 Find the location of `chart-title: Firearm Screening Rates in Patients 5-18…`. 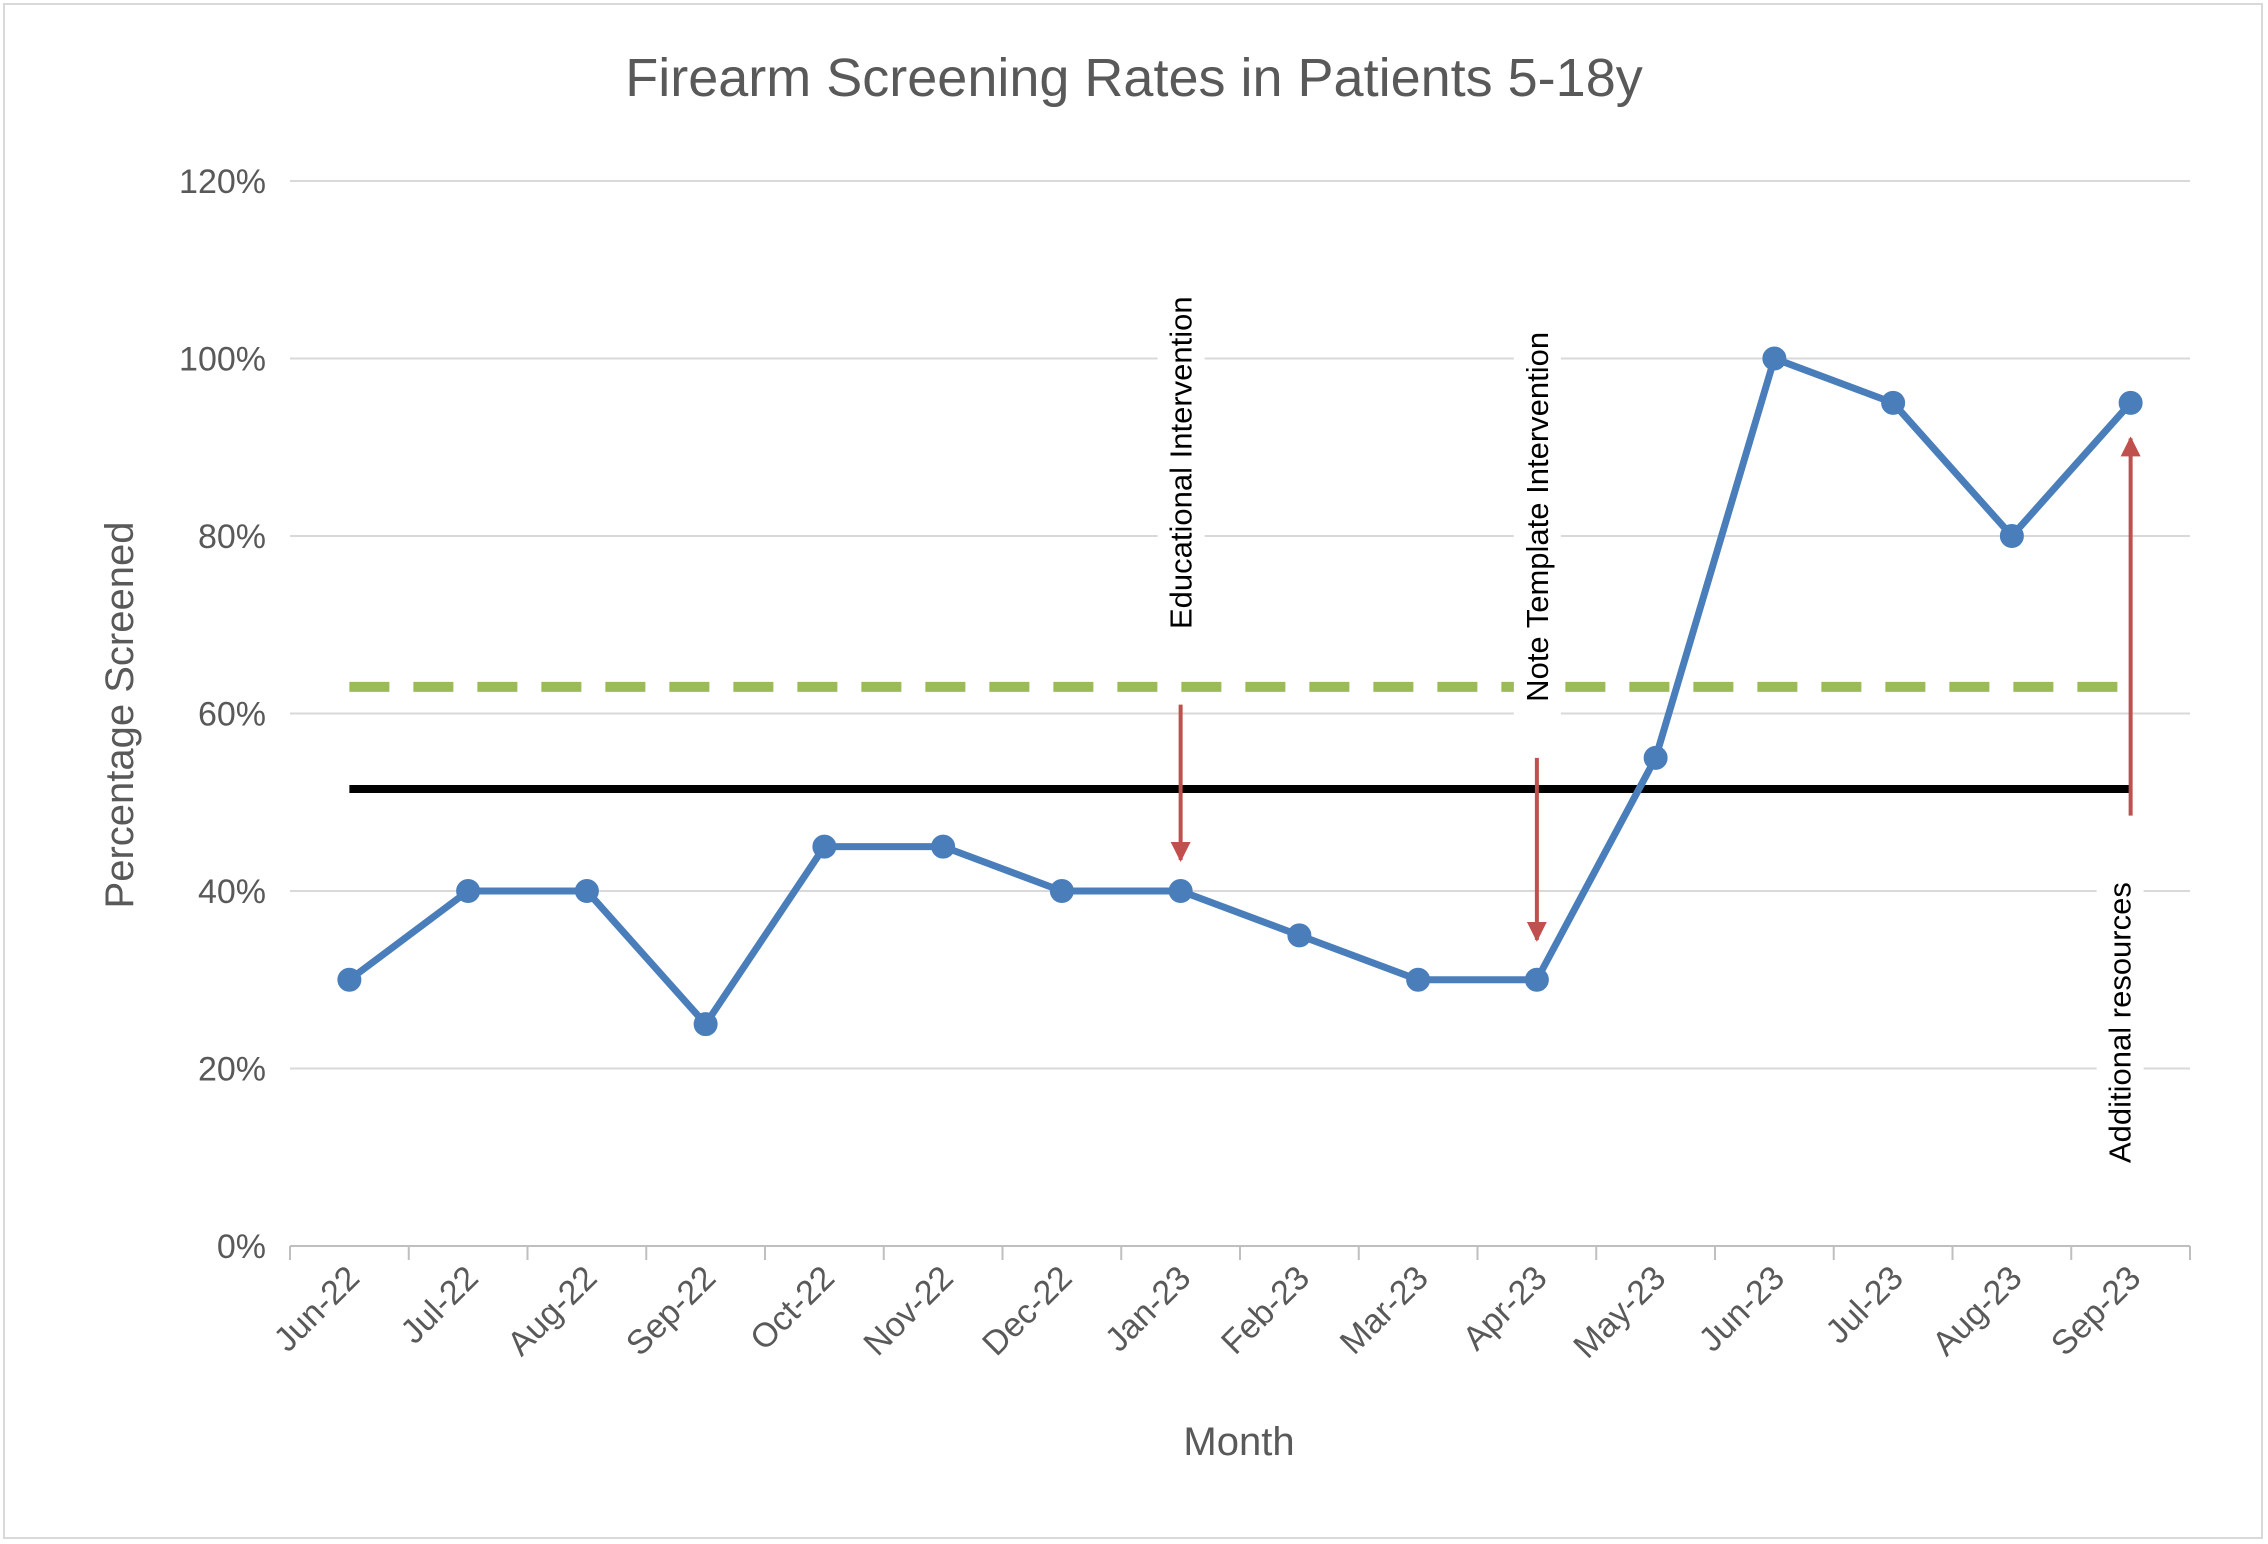

chart-title: Firearm Screening Rates in Patients 5-18… is located at coordinates (1133, 78).